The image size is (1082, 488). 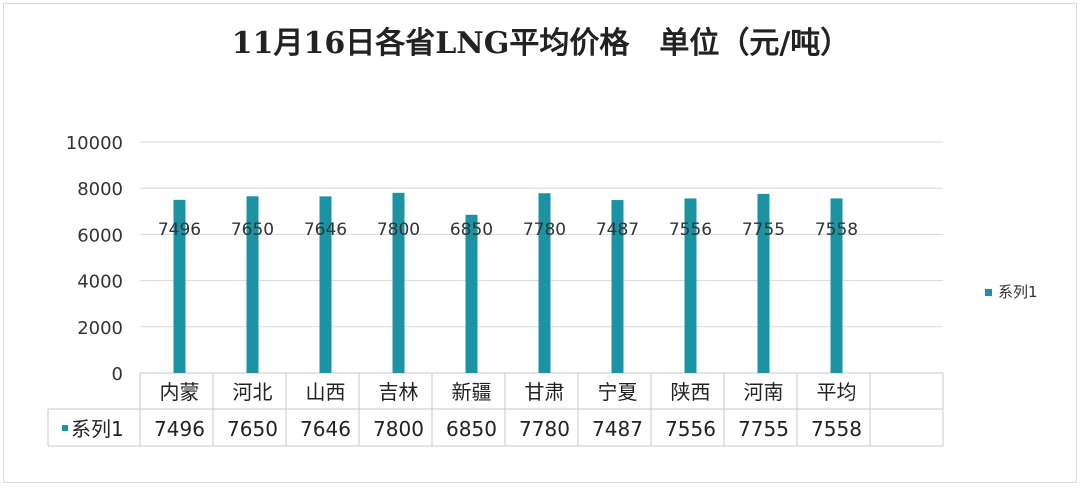 I want to click on category-label: 陕西, so click(x=691, y=392).